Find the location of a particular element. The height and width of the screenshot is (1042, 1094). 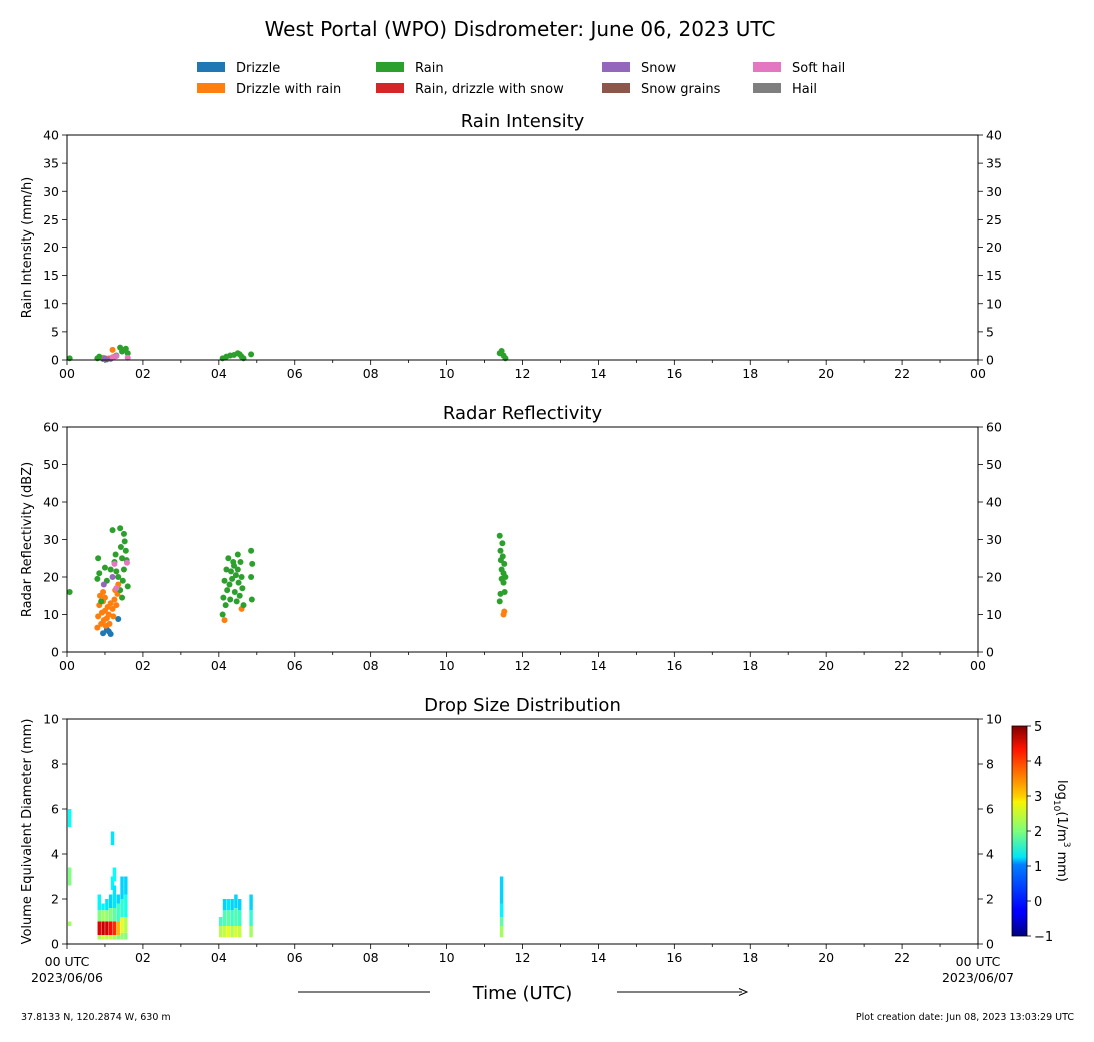

y-tick-label: 30 is located at coordinates (51, 539).